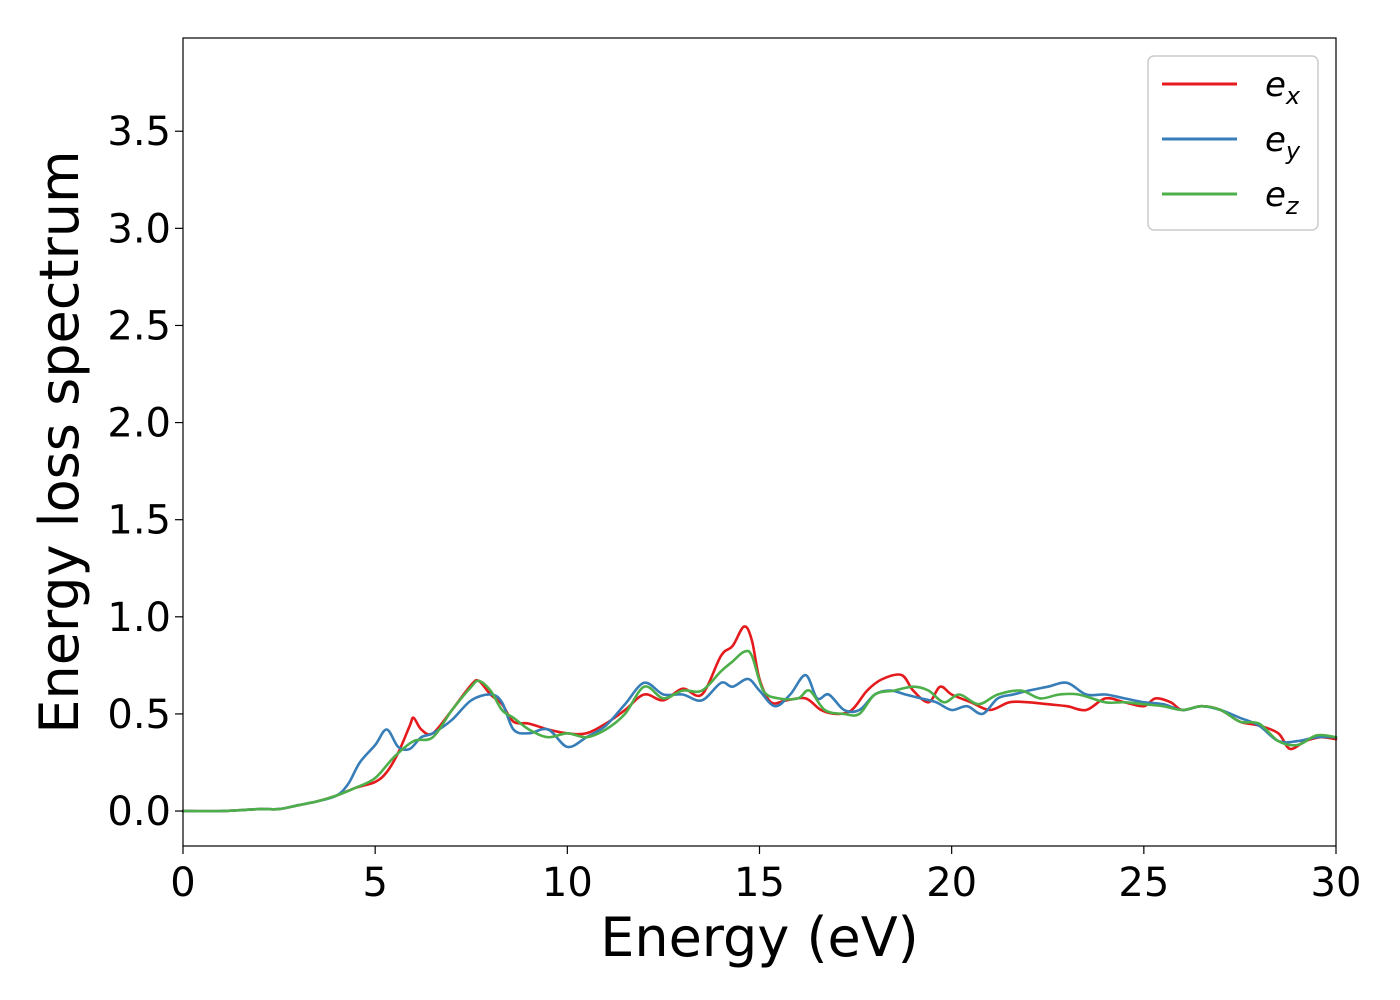 The image size is (1400, 1000). What do you see at coordinates (139, 132) in the screenshot?
I see `y-tick-label: 3.5` at bounding box center [139, 132].